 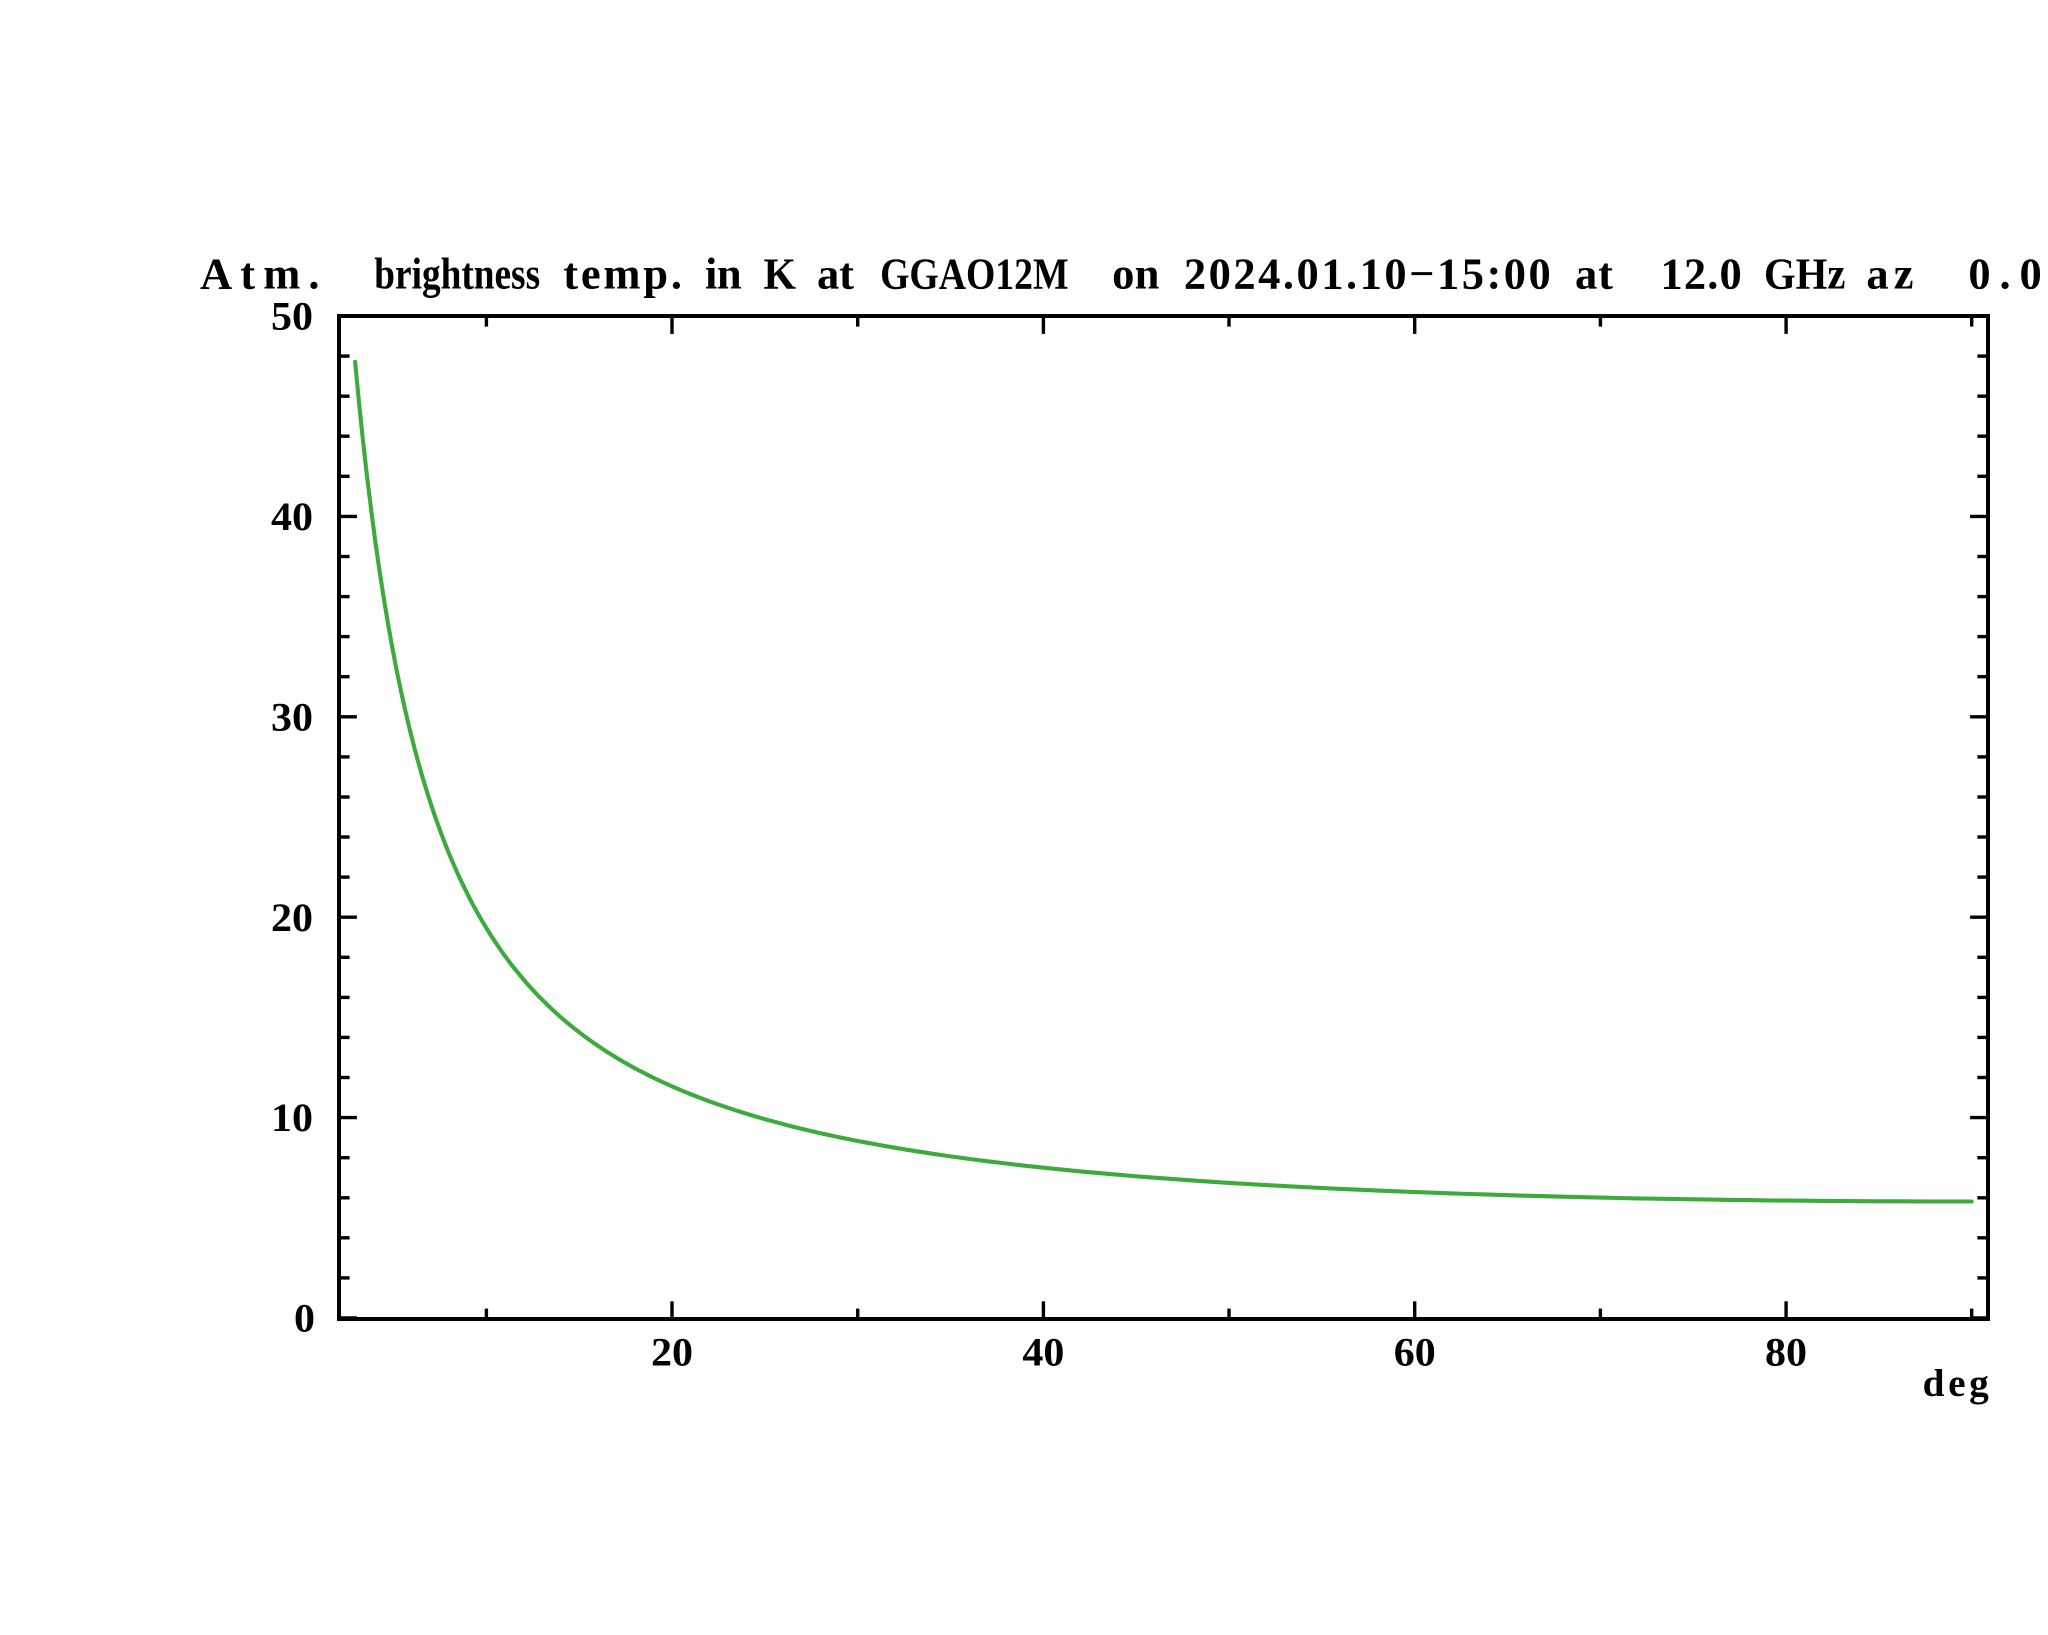 What do you see at coordinates (1701, 274) in the screenshot?
I see `svg-text: 12.0` at bounding box center [1701, 274].